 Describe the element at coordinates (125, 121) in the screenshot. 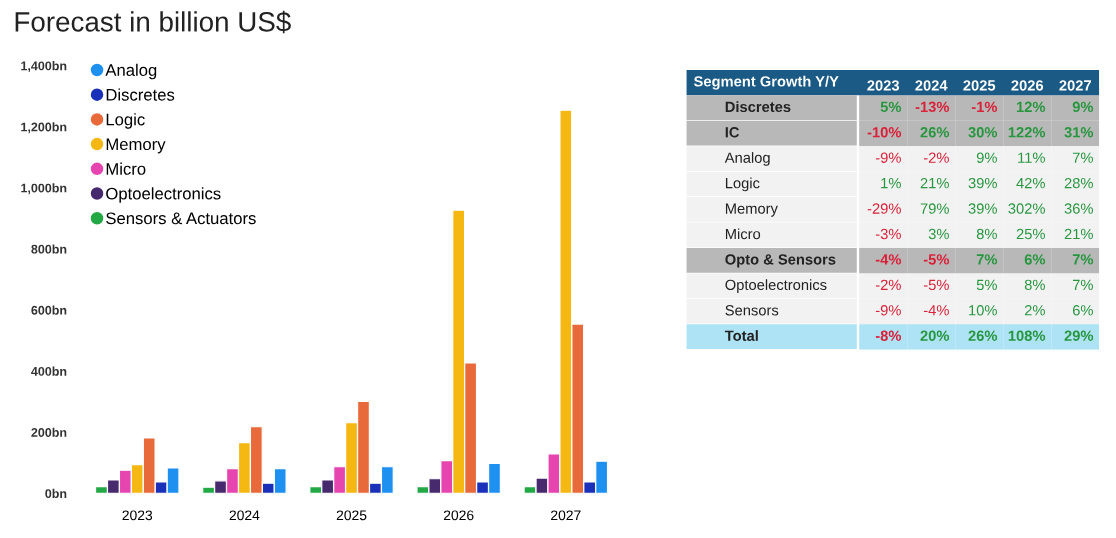

I see `legend-label: Logic` at that location.